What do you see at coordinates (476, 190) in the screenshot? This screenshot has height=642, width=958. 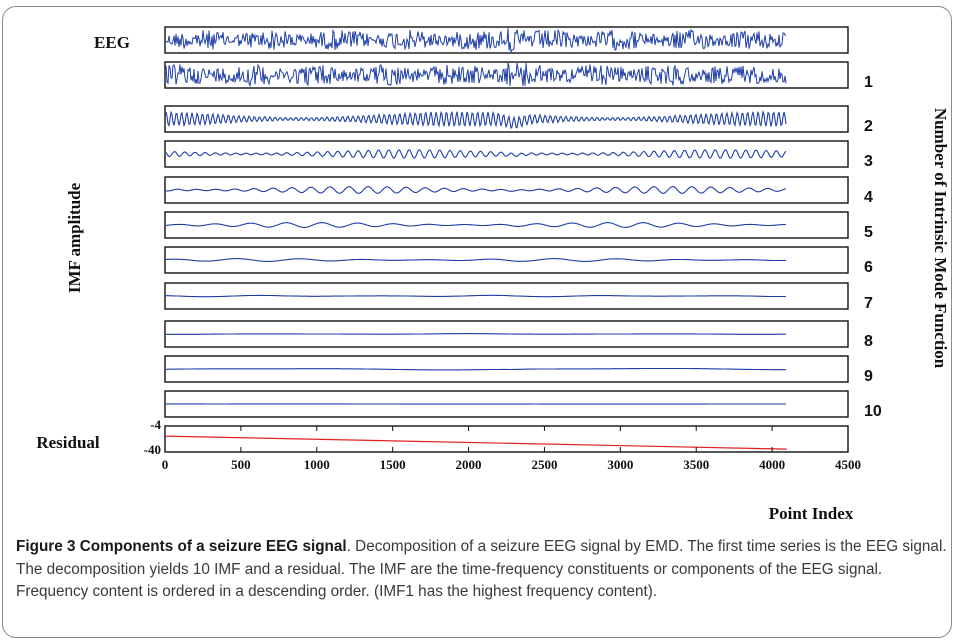 I see `series-line-imf4` at bounding box center [476, 190].